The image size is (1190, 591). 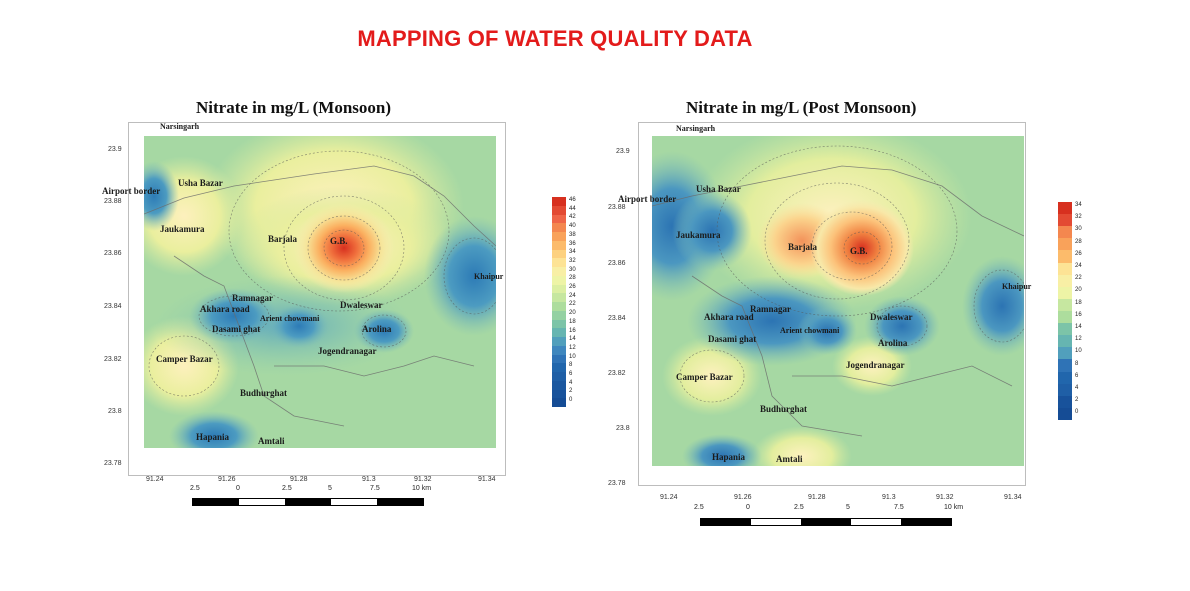 What do you see at coordinates (571, 374) in the screenshot?
I see `legend-tick: 6` at bounding box center [571, 374].